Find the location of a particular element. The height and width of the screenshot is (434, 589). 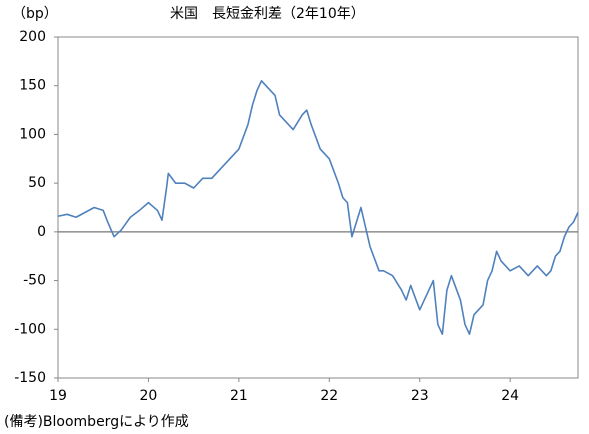

y-tick-label: 200 is located at coordinates (32, 37).